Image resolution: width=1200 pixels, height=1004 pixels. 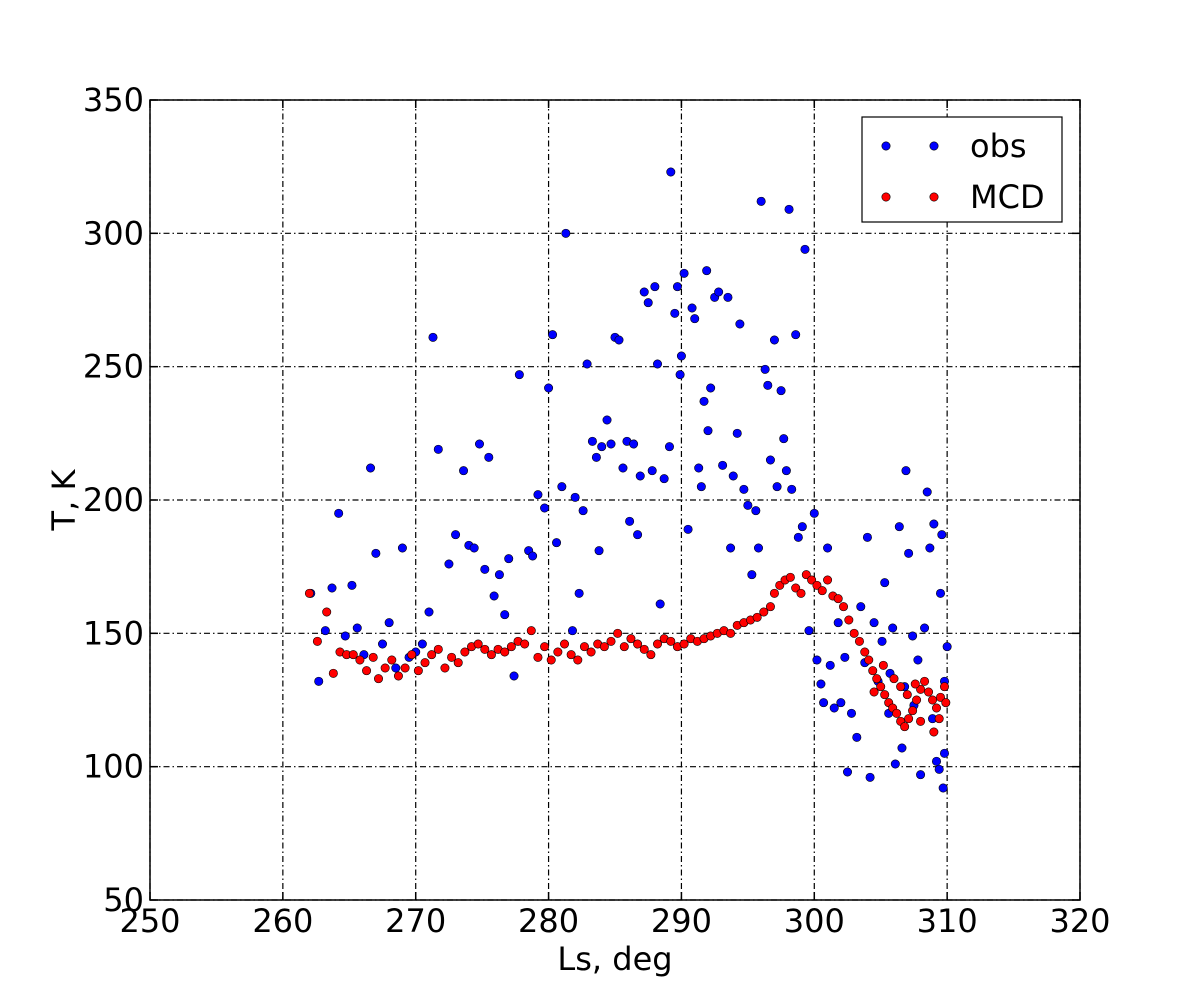 I want to click on x-tick-label: 310, so click(x=947, y=921).